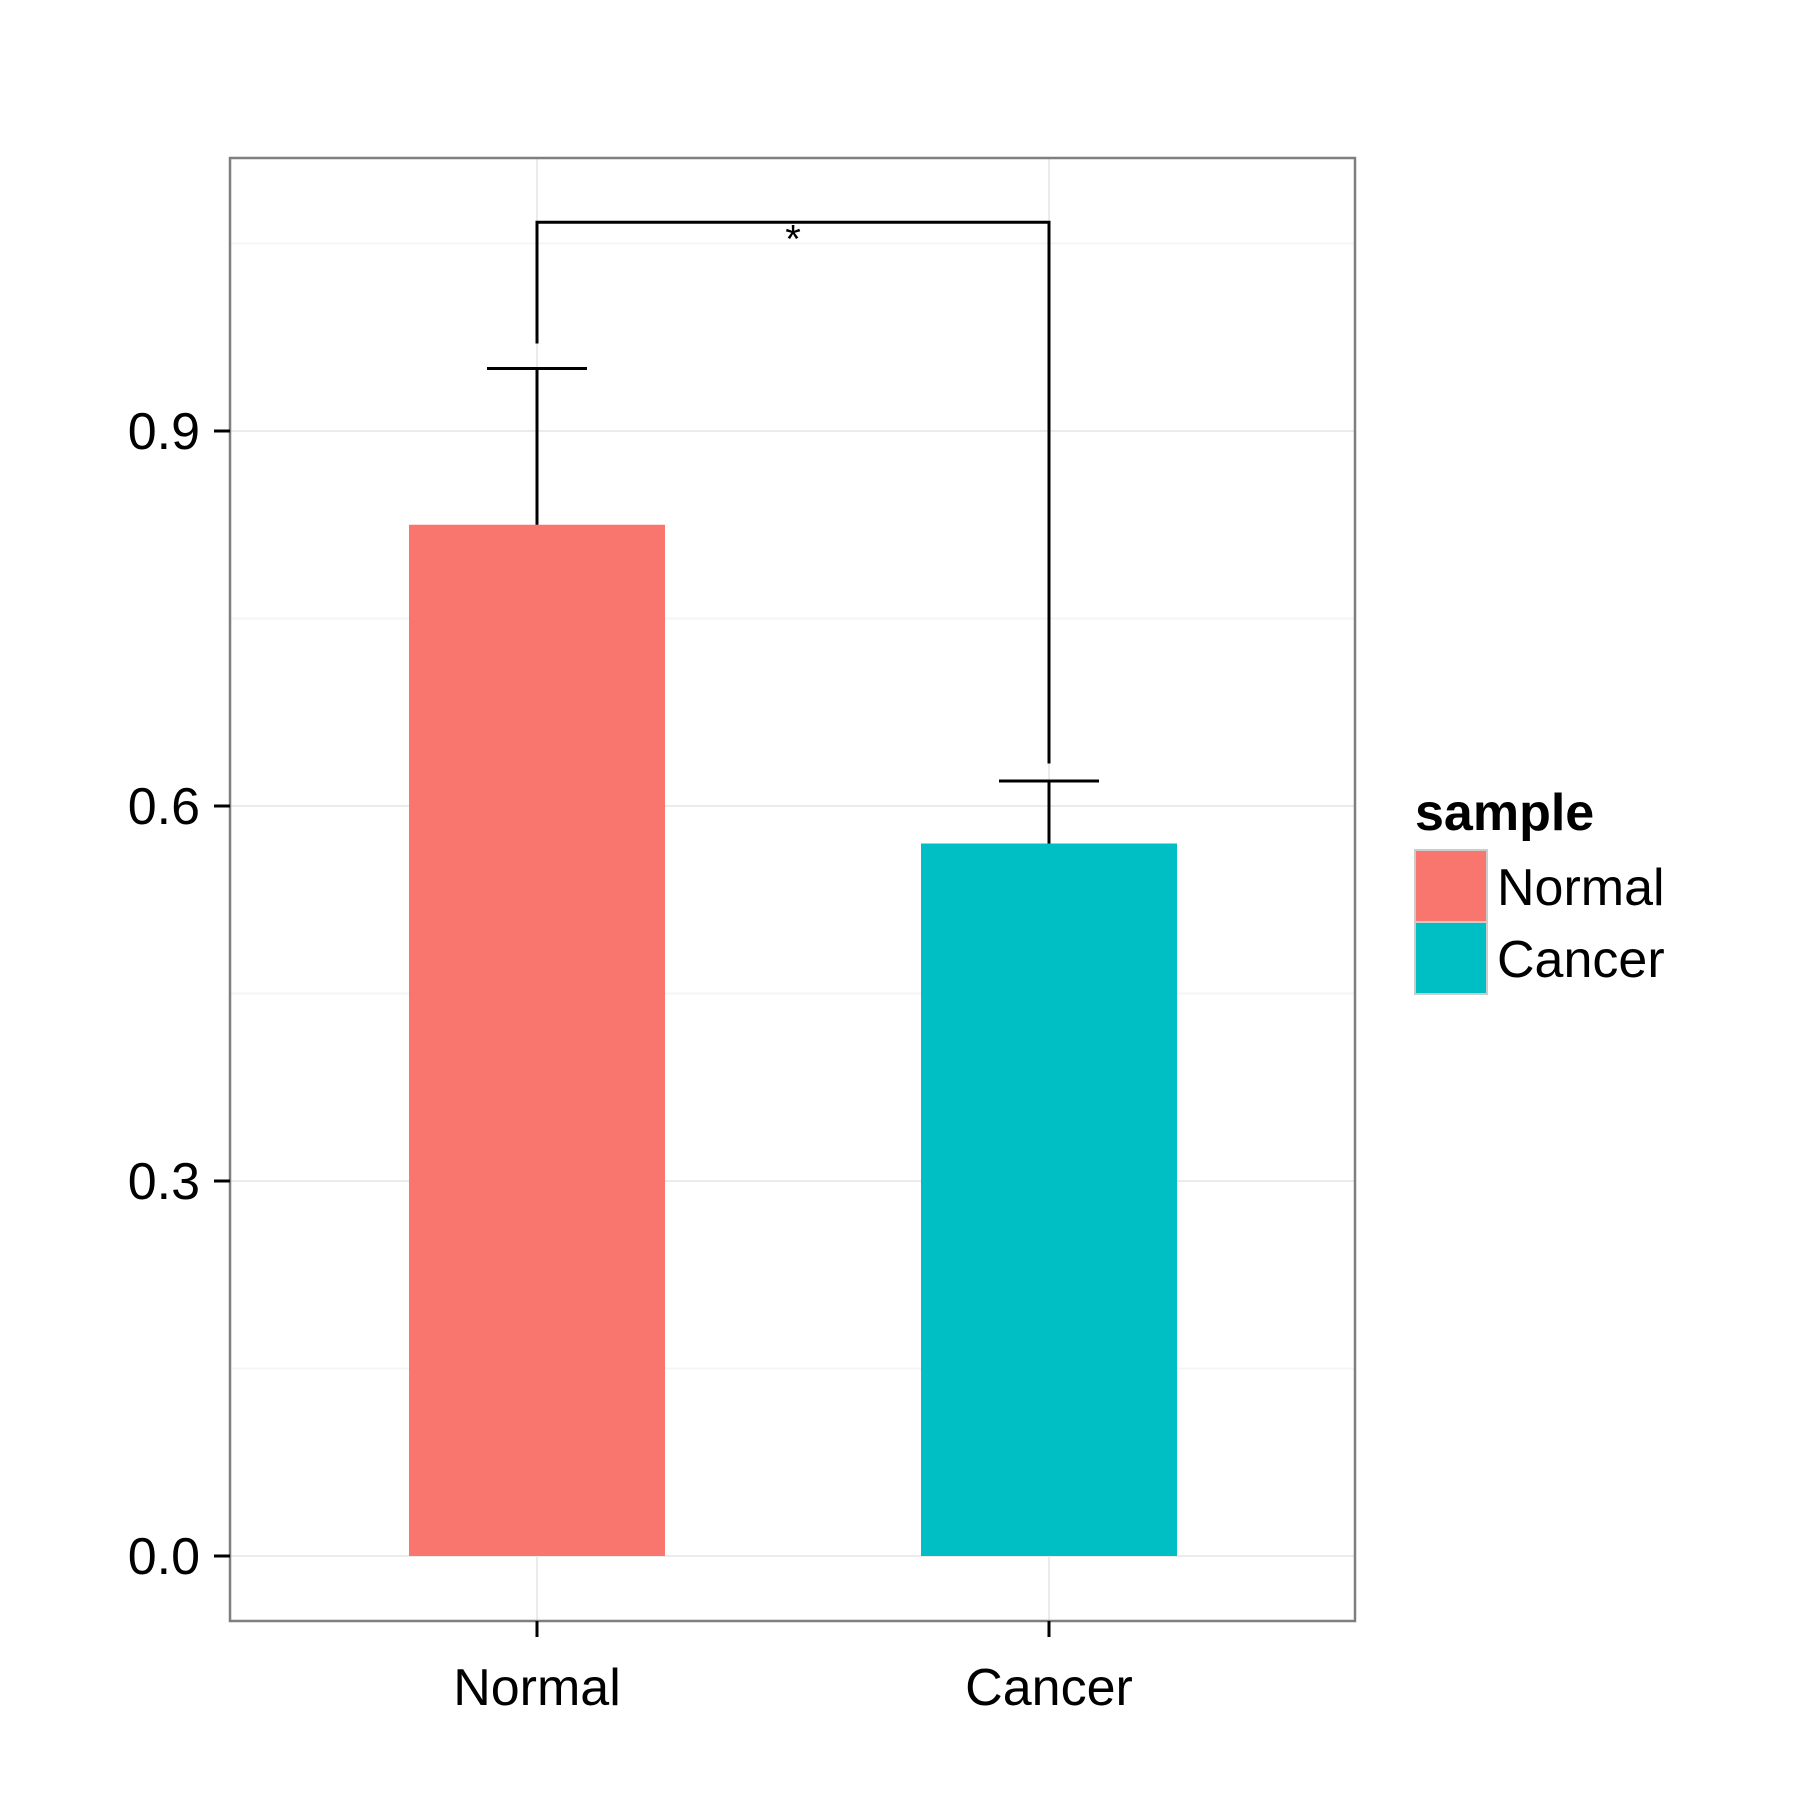 Image resolution: width=1800 pixels, height=1800 pixels. Describe the element at coordinates (1451, 958) in the screenshot. I see `legend-key-cancer` at that location.